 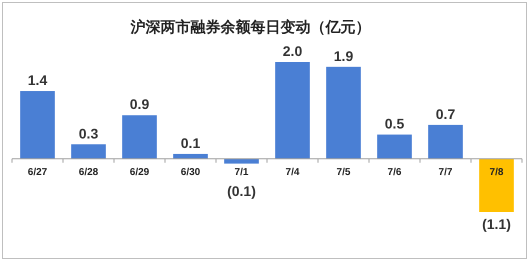 What do you see at coordinates (293, 172) in the screenshot?
I see `x-tick-label: 7/4` at bounding box center [293, 172].